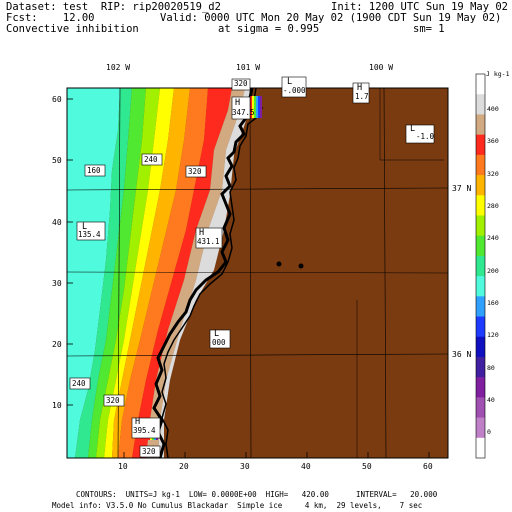 The image size is (512, 512). What do you see at coordinates (367, 466) in the screenshot?
I see `x-tick: 50` at bounding box center [367, 466].